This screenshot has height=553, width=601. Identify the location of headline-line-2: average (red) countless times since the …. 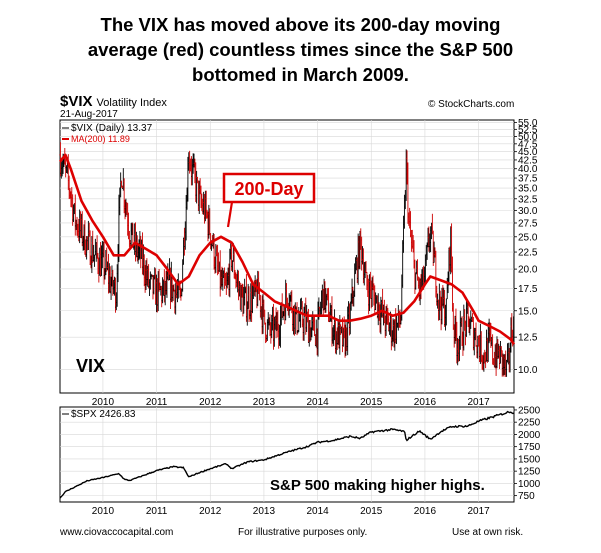
(300, 49).